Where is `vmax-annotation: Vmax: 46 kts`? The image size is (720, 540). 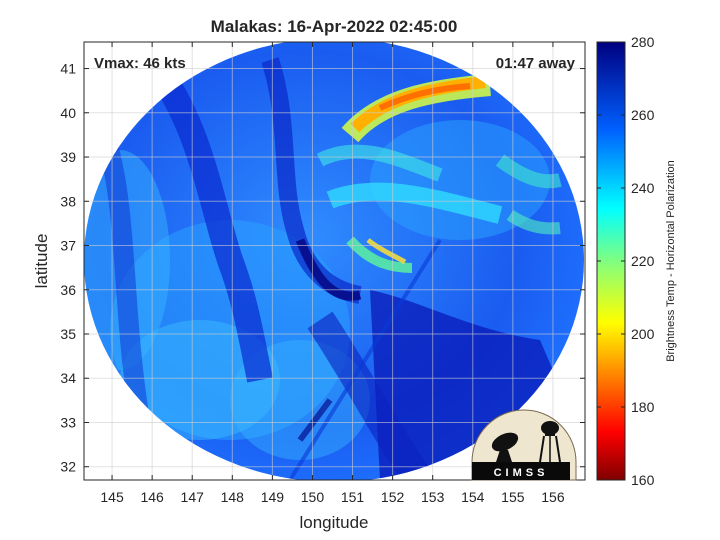
vmax-annotation: Vmax: 46 kts is located at coordinates (140, 63).